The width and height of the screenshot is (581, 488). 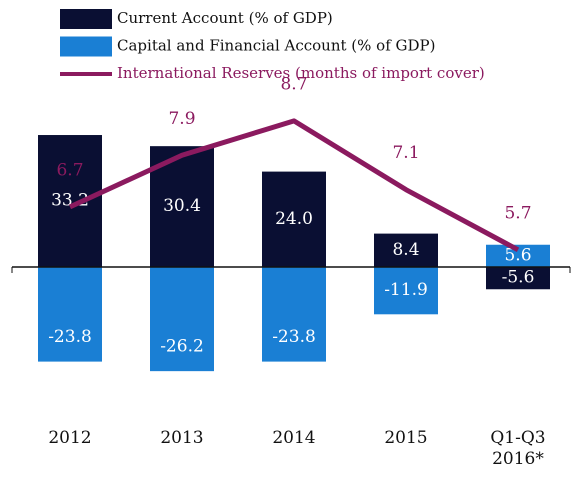 I want to click on bar-value-label: 33.2, so click(x=70, y=201).